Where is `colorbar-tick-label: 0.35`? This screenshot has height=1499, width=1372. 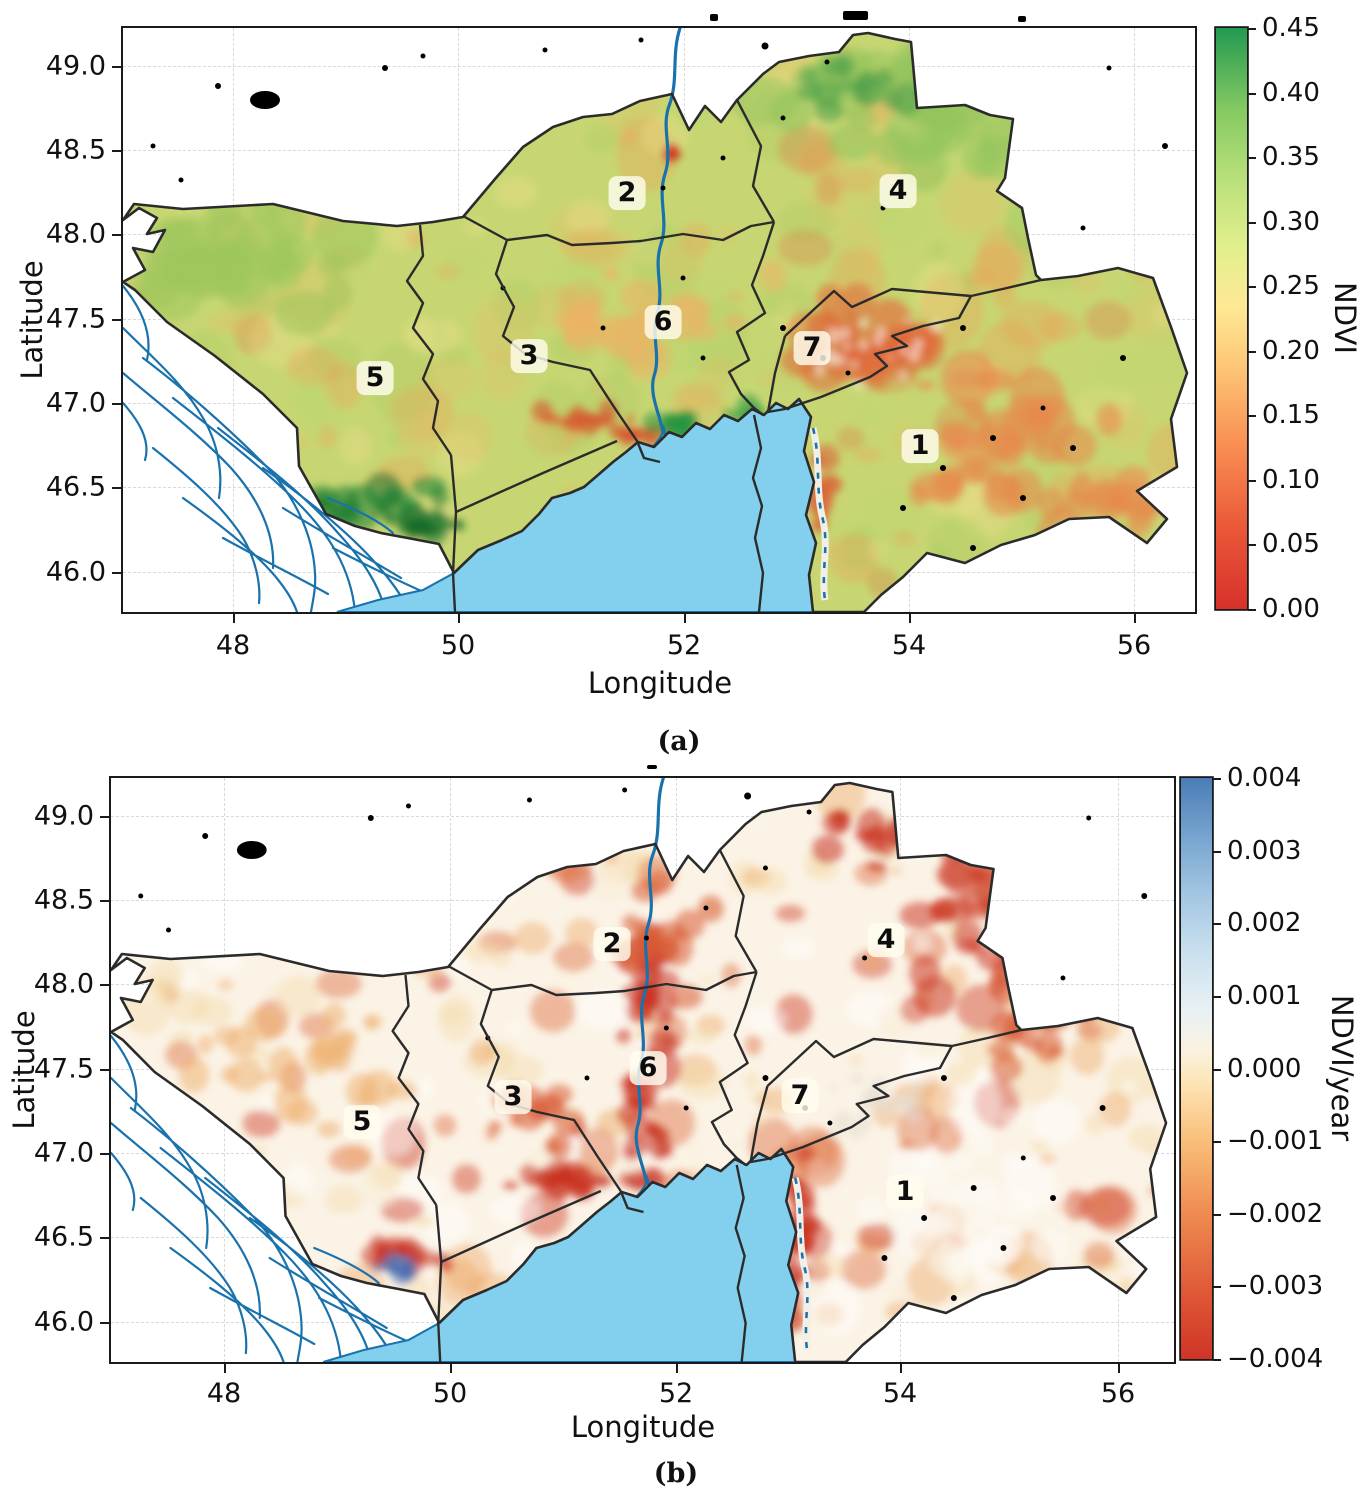 colorbar-tick-label: 0.35 is located at coordinates (1291, 157).